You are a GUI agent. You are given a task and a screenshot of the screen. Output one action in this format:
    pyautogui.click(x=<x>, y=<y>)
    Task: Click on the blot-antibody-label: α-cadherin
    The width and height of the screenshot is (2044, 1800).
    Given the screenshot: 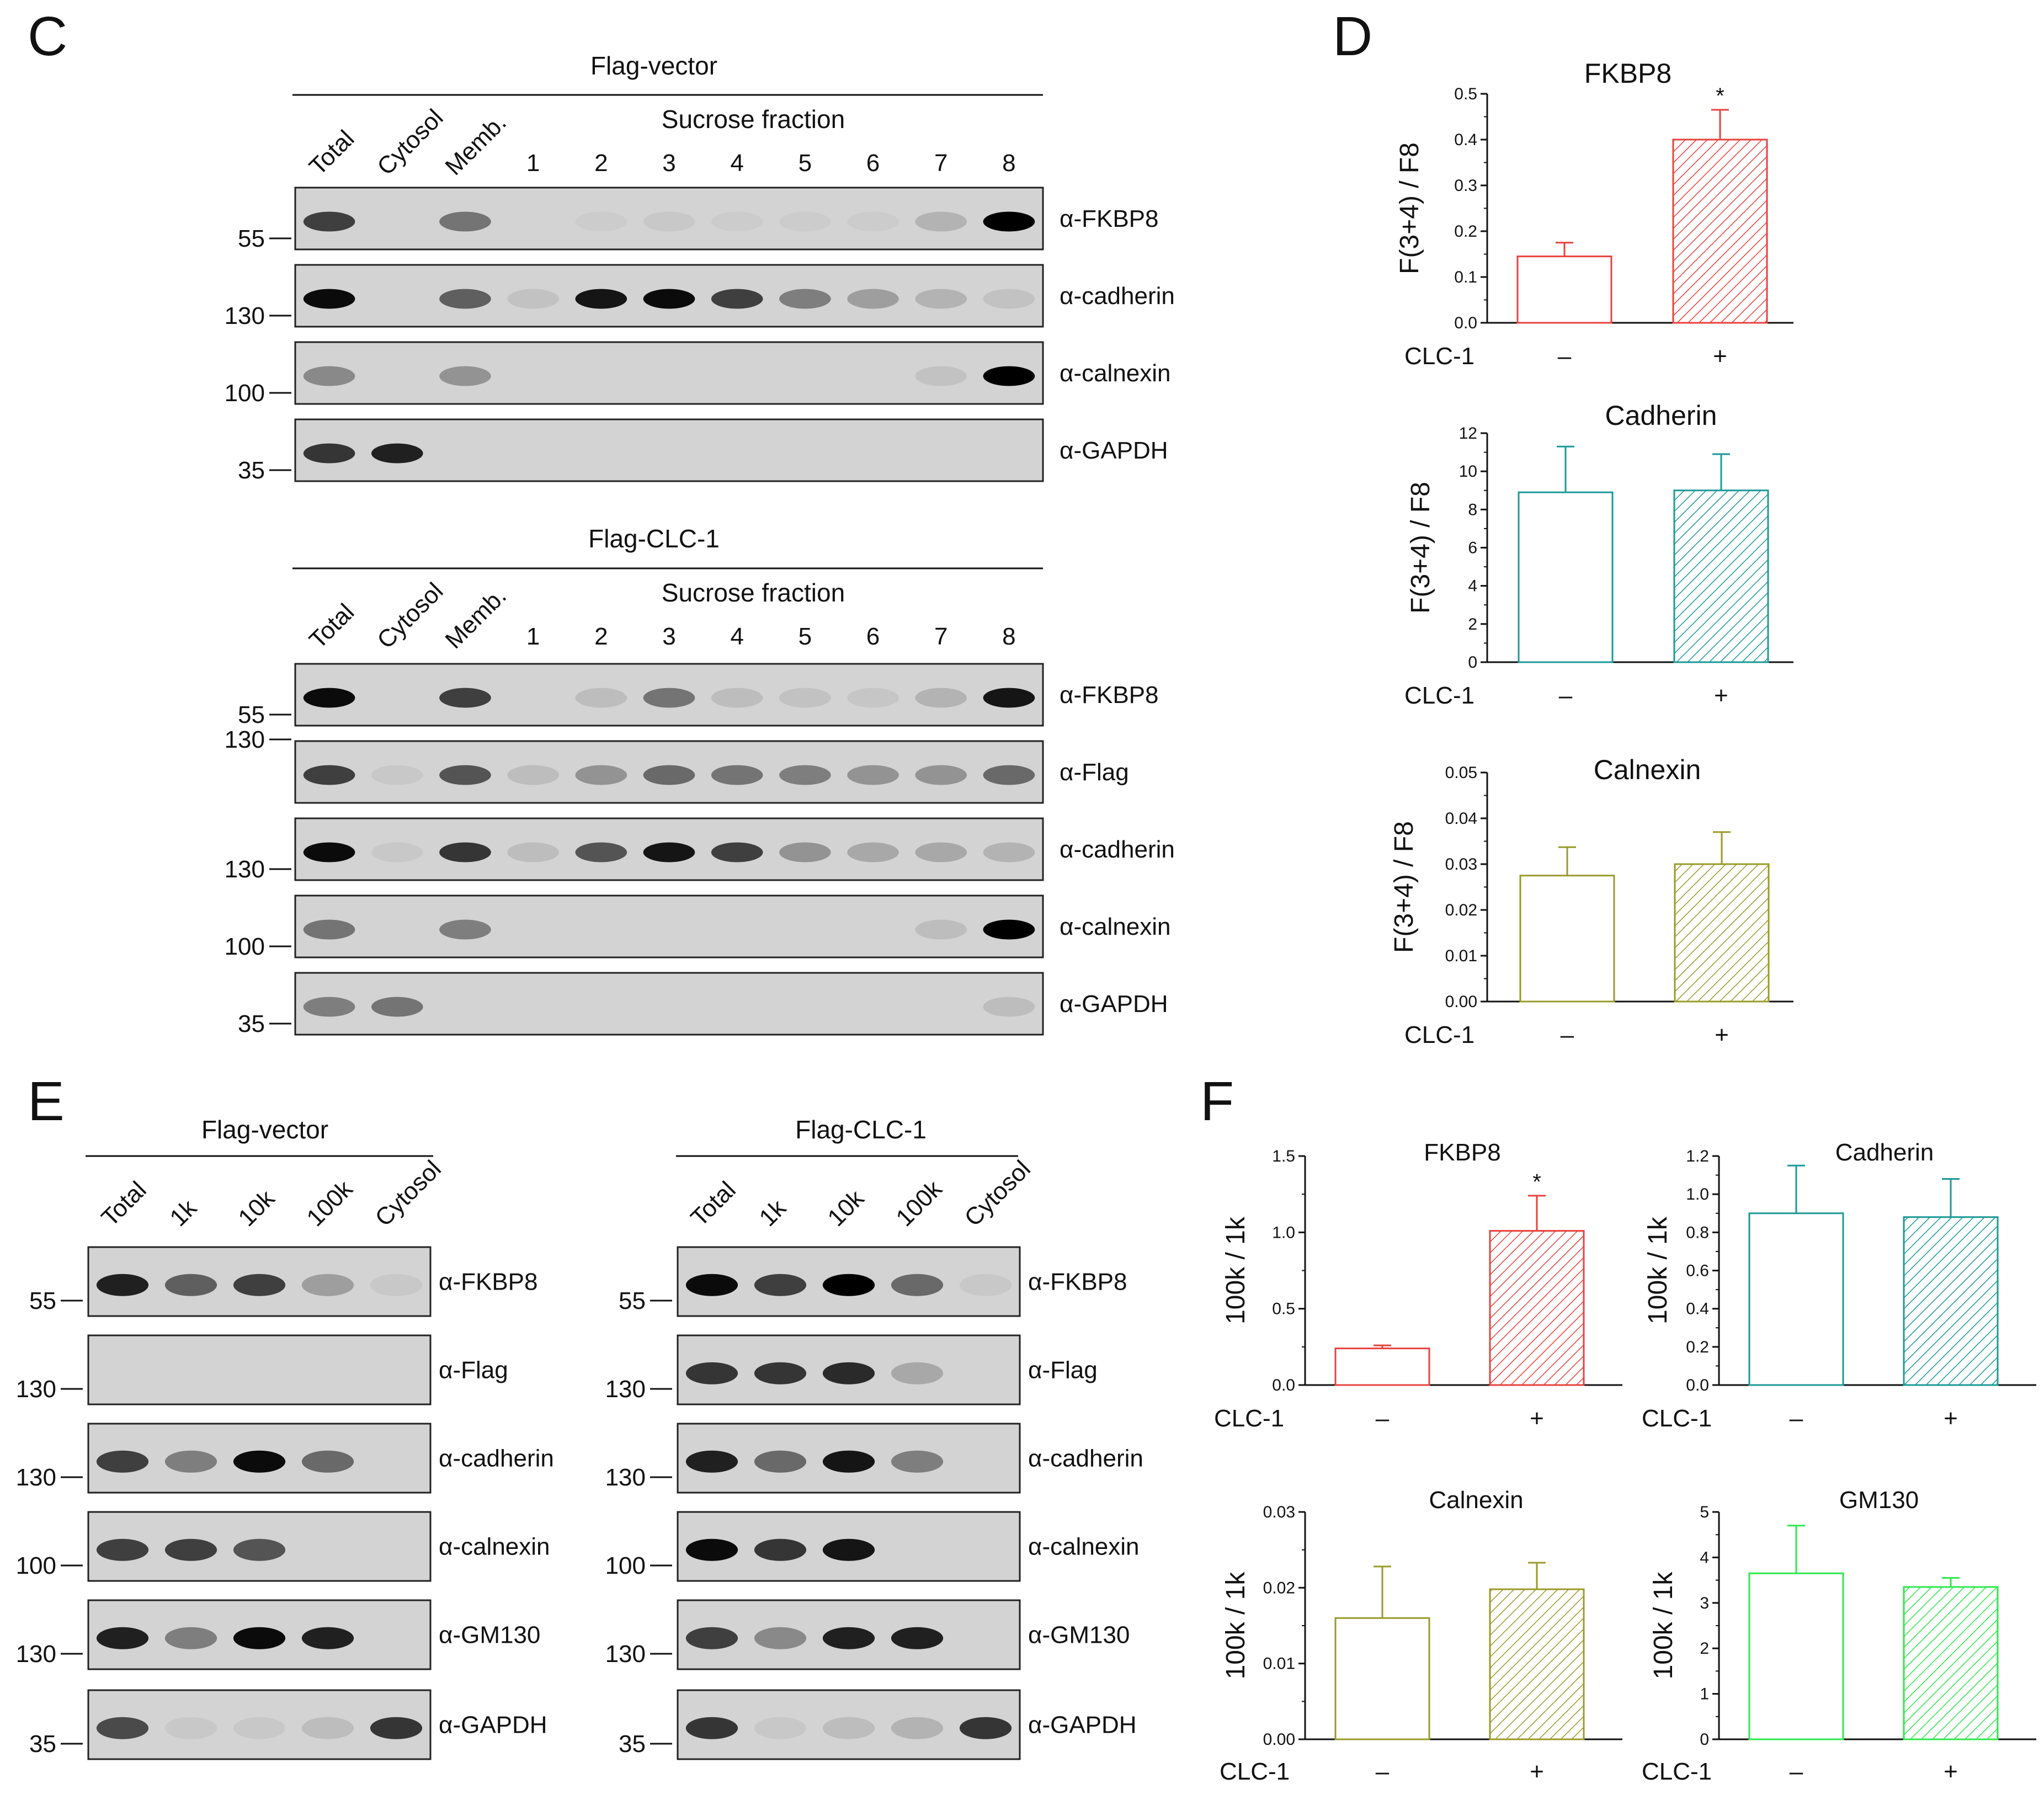 What is the action you would take?
    pyautogui.click(x=1117, y=849)
    